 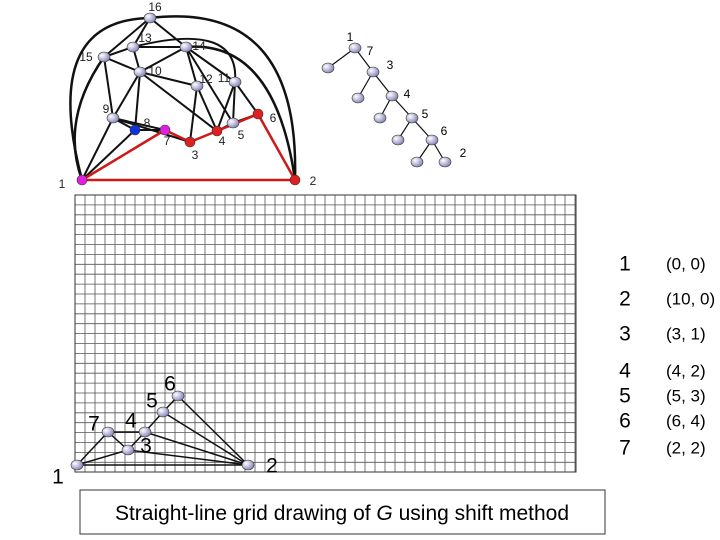 I want to click on drawing-label: 6, so click(x=170, y=384).